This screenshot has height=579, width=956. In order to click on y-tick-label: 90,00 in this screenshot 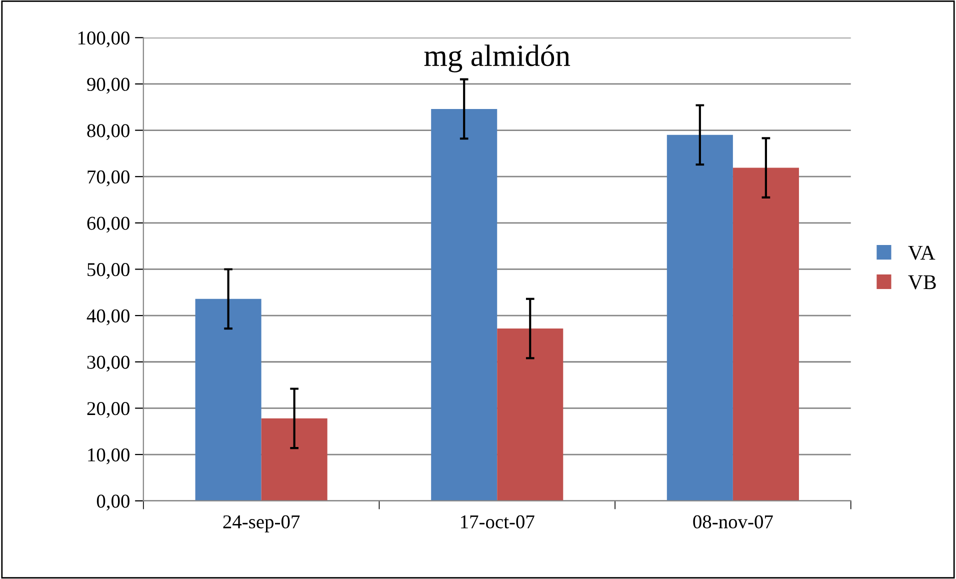, I will do `click(108, 86)`.